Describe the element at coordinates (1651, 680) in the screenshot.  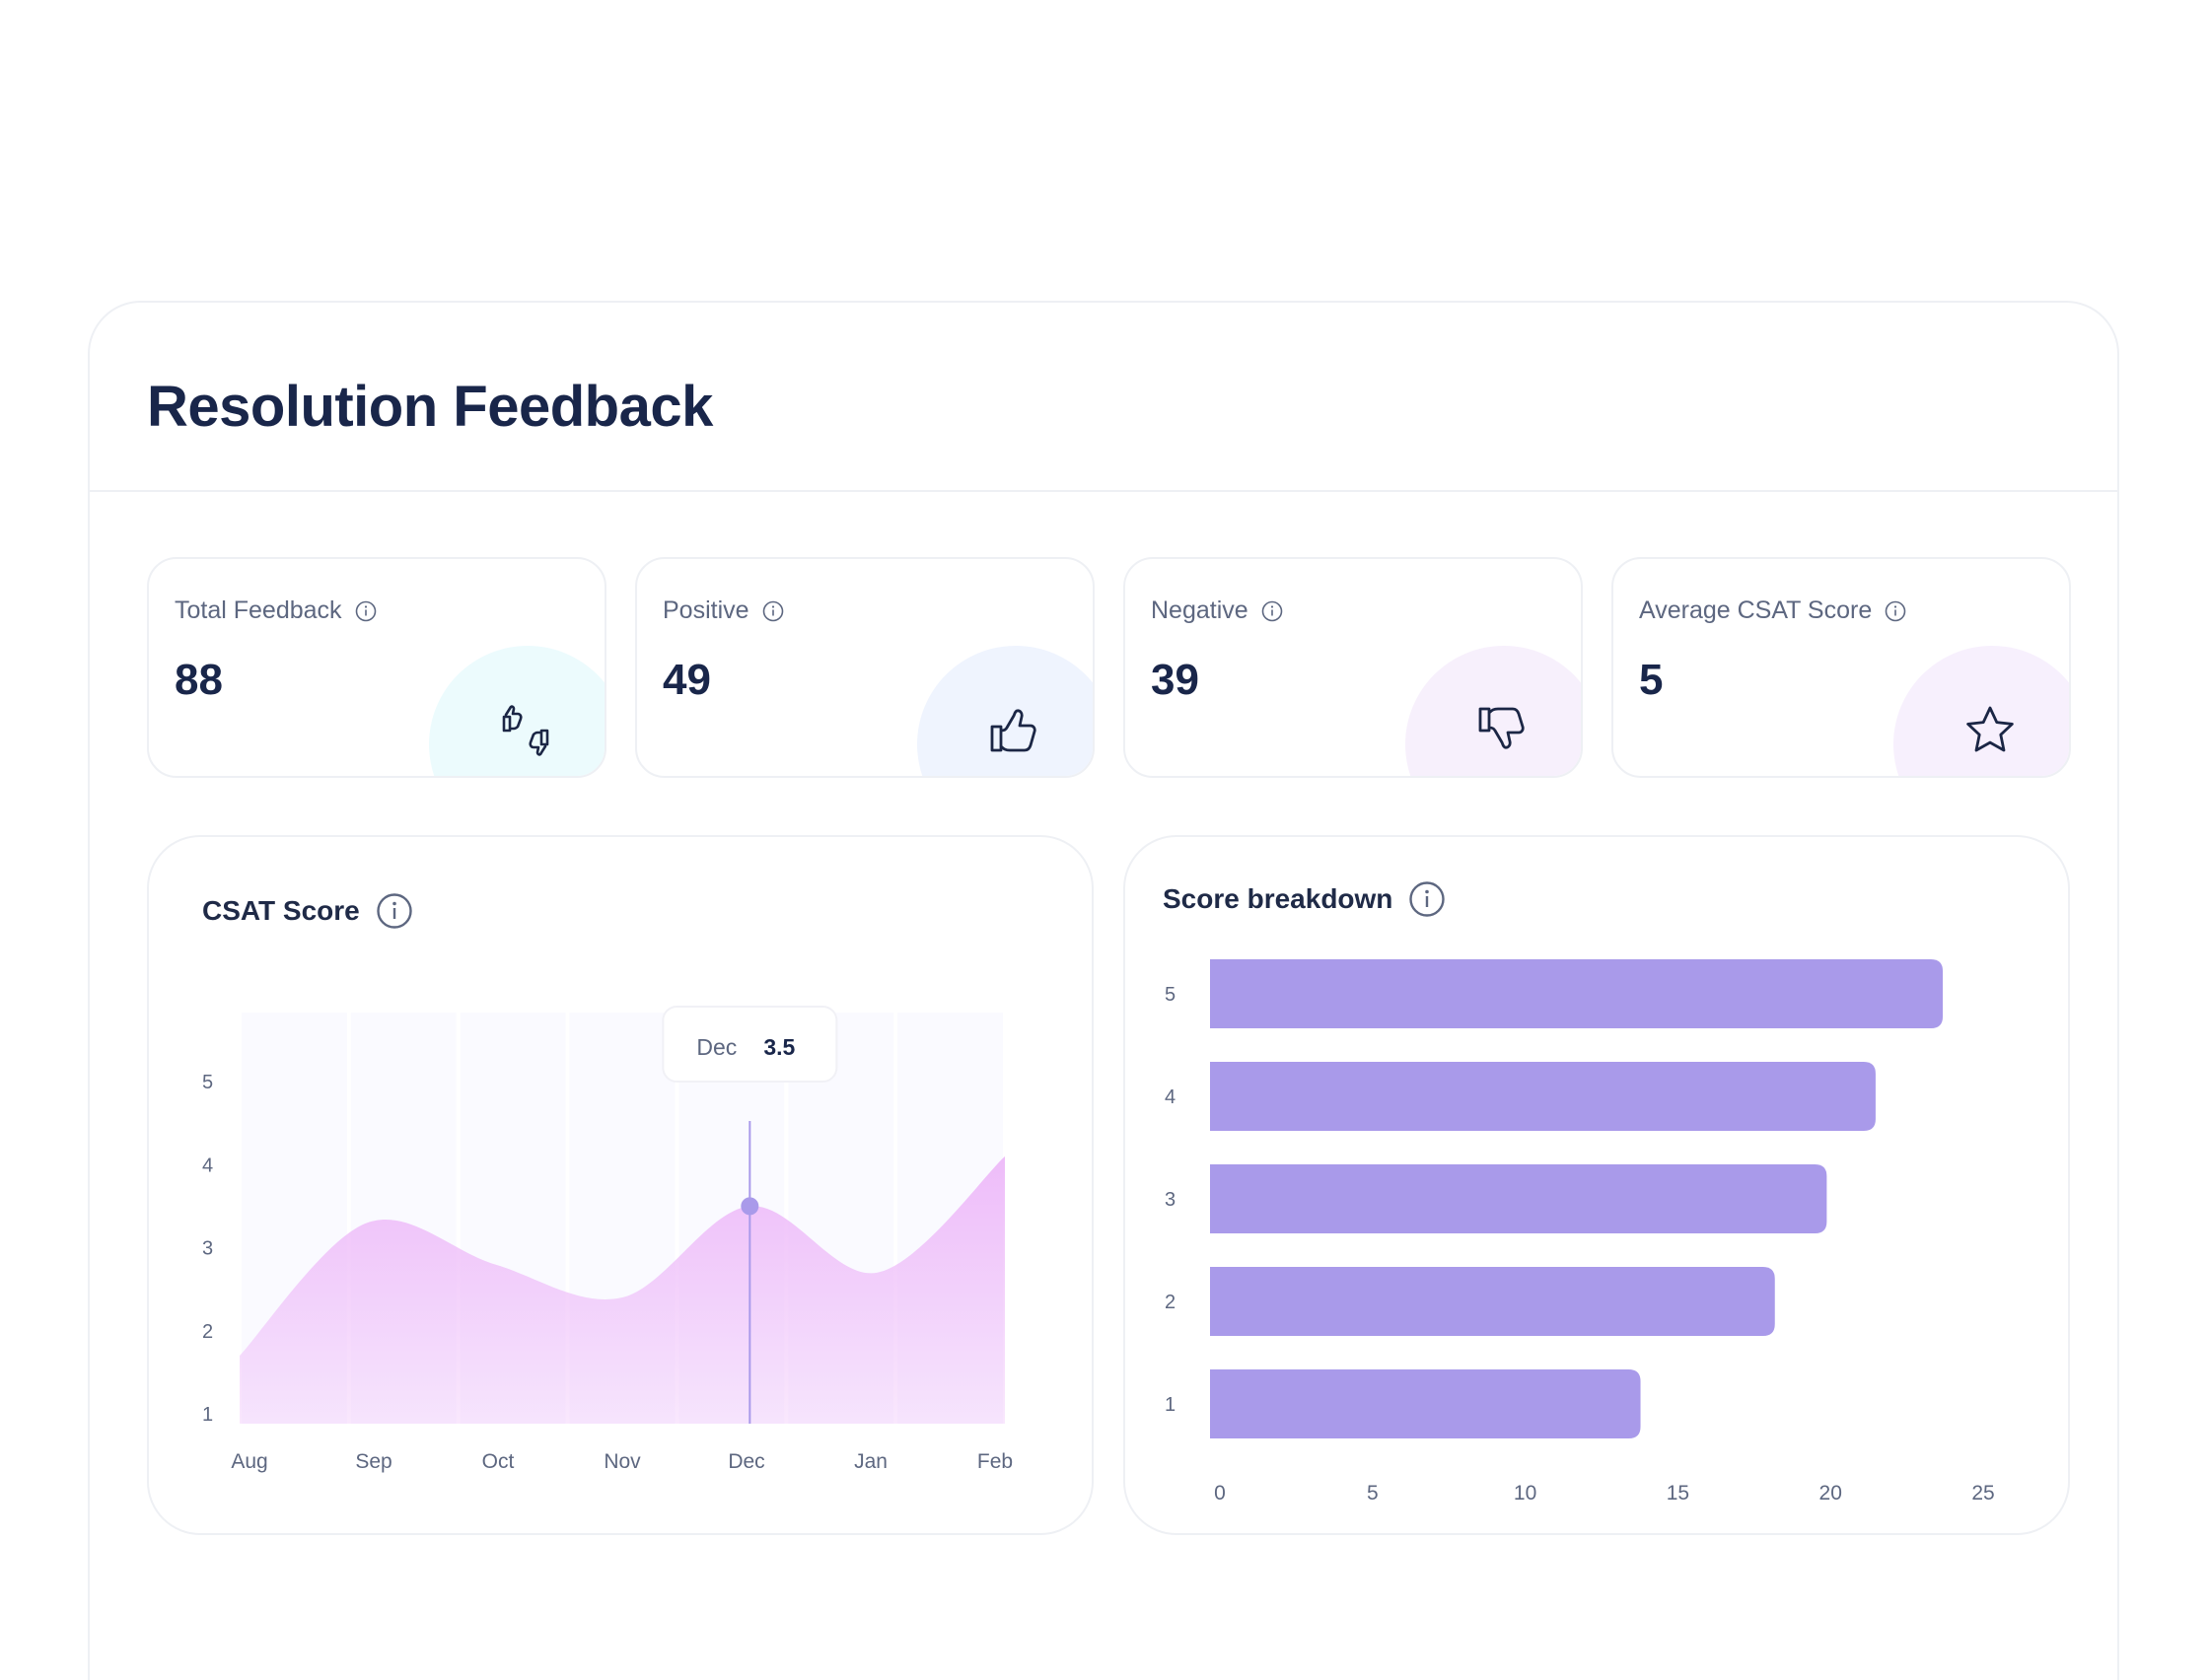
I see `stat-value: 5` at that location.